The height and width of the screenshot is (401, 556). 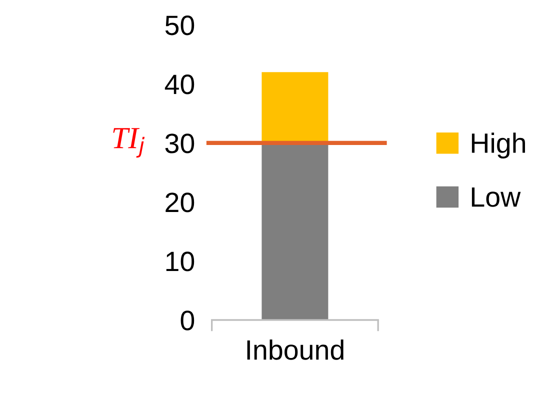 What do you see at coordinates (295, 349) in the screenshot?
I see `x-tick-label: Inbound` at bounding box center [295, 349].